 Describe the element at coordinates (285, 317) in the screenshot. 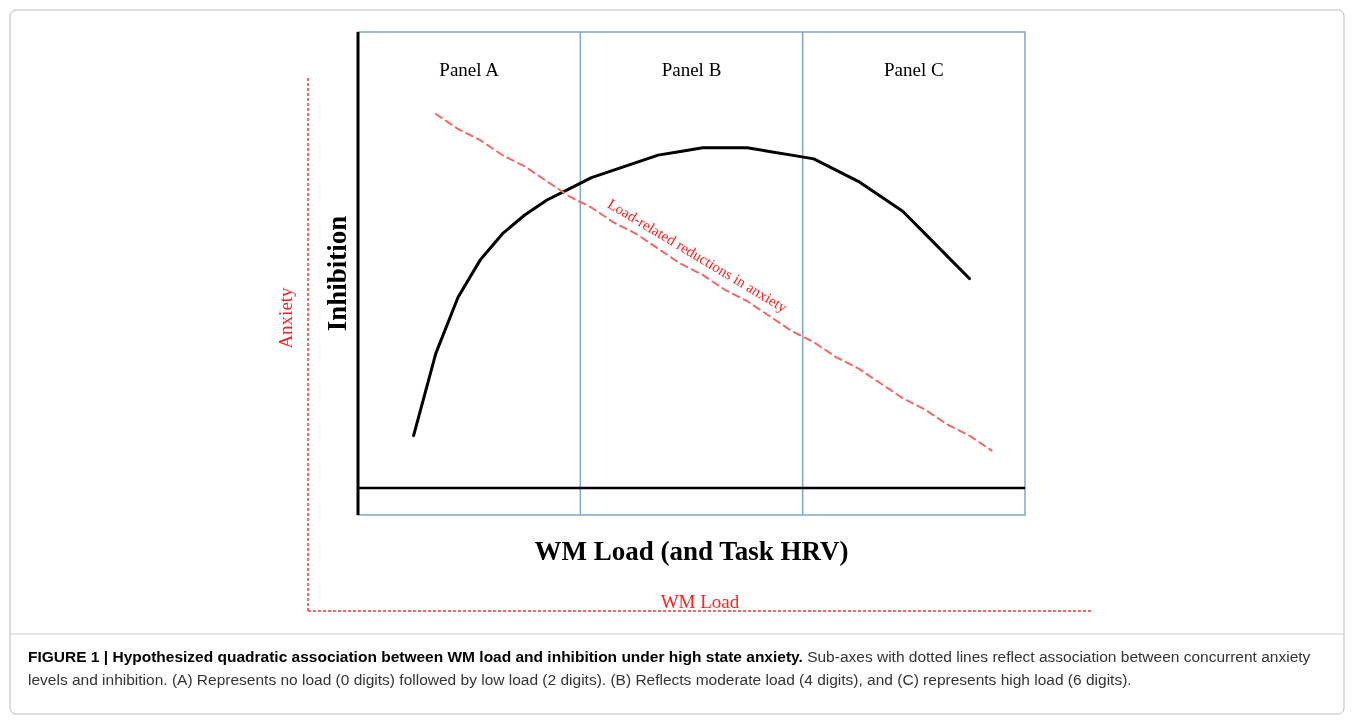

I see `text: Anxiety` at that location.